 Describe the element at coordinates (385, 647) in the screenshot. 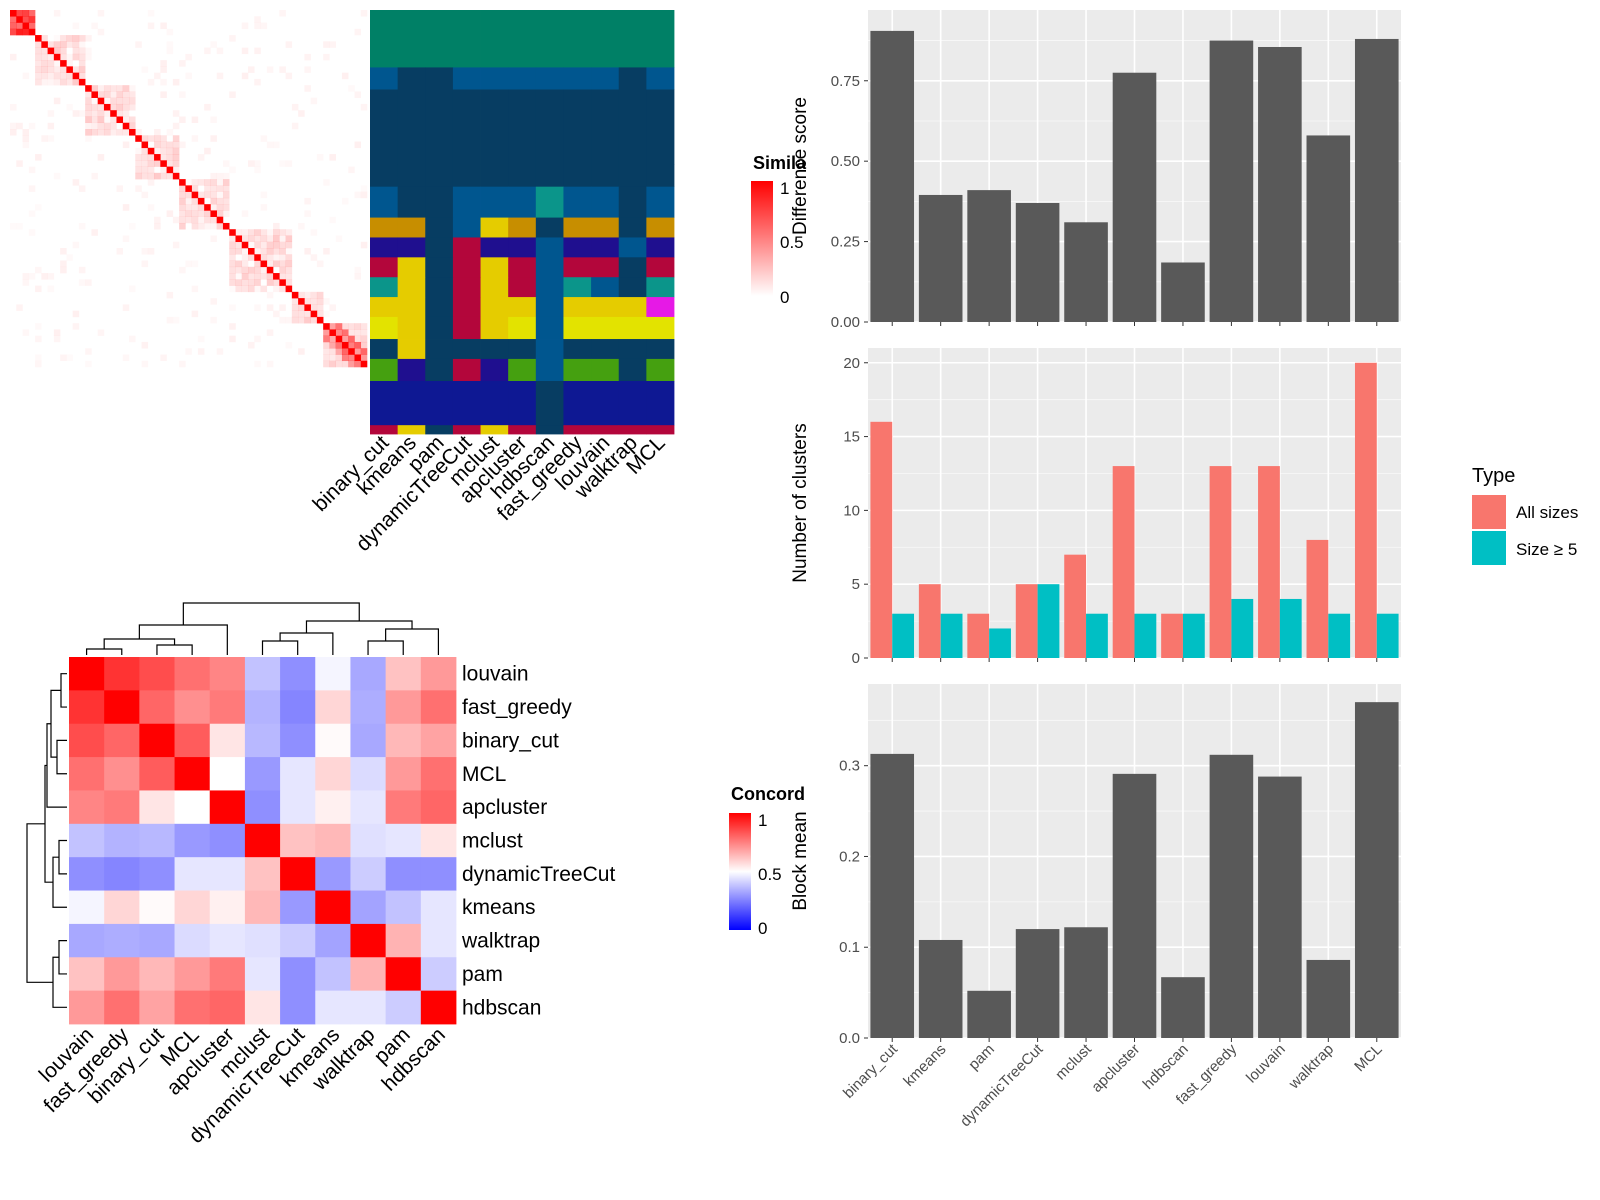

I see `dendrogram-branch` at that location.